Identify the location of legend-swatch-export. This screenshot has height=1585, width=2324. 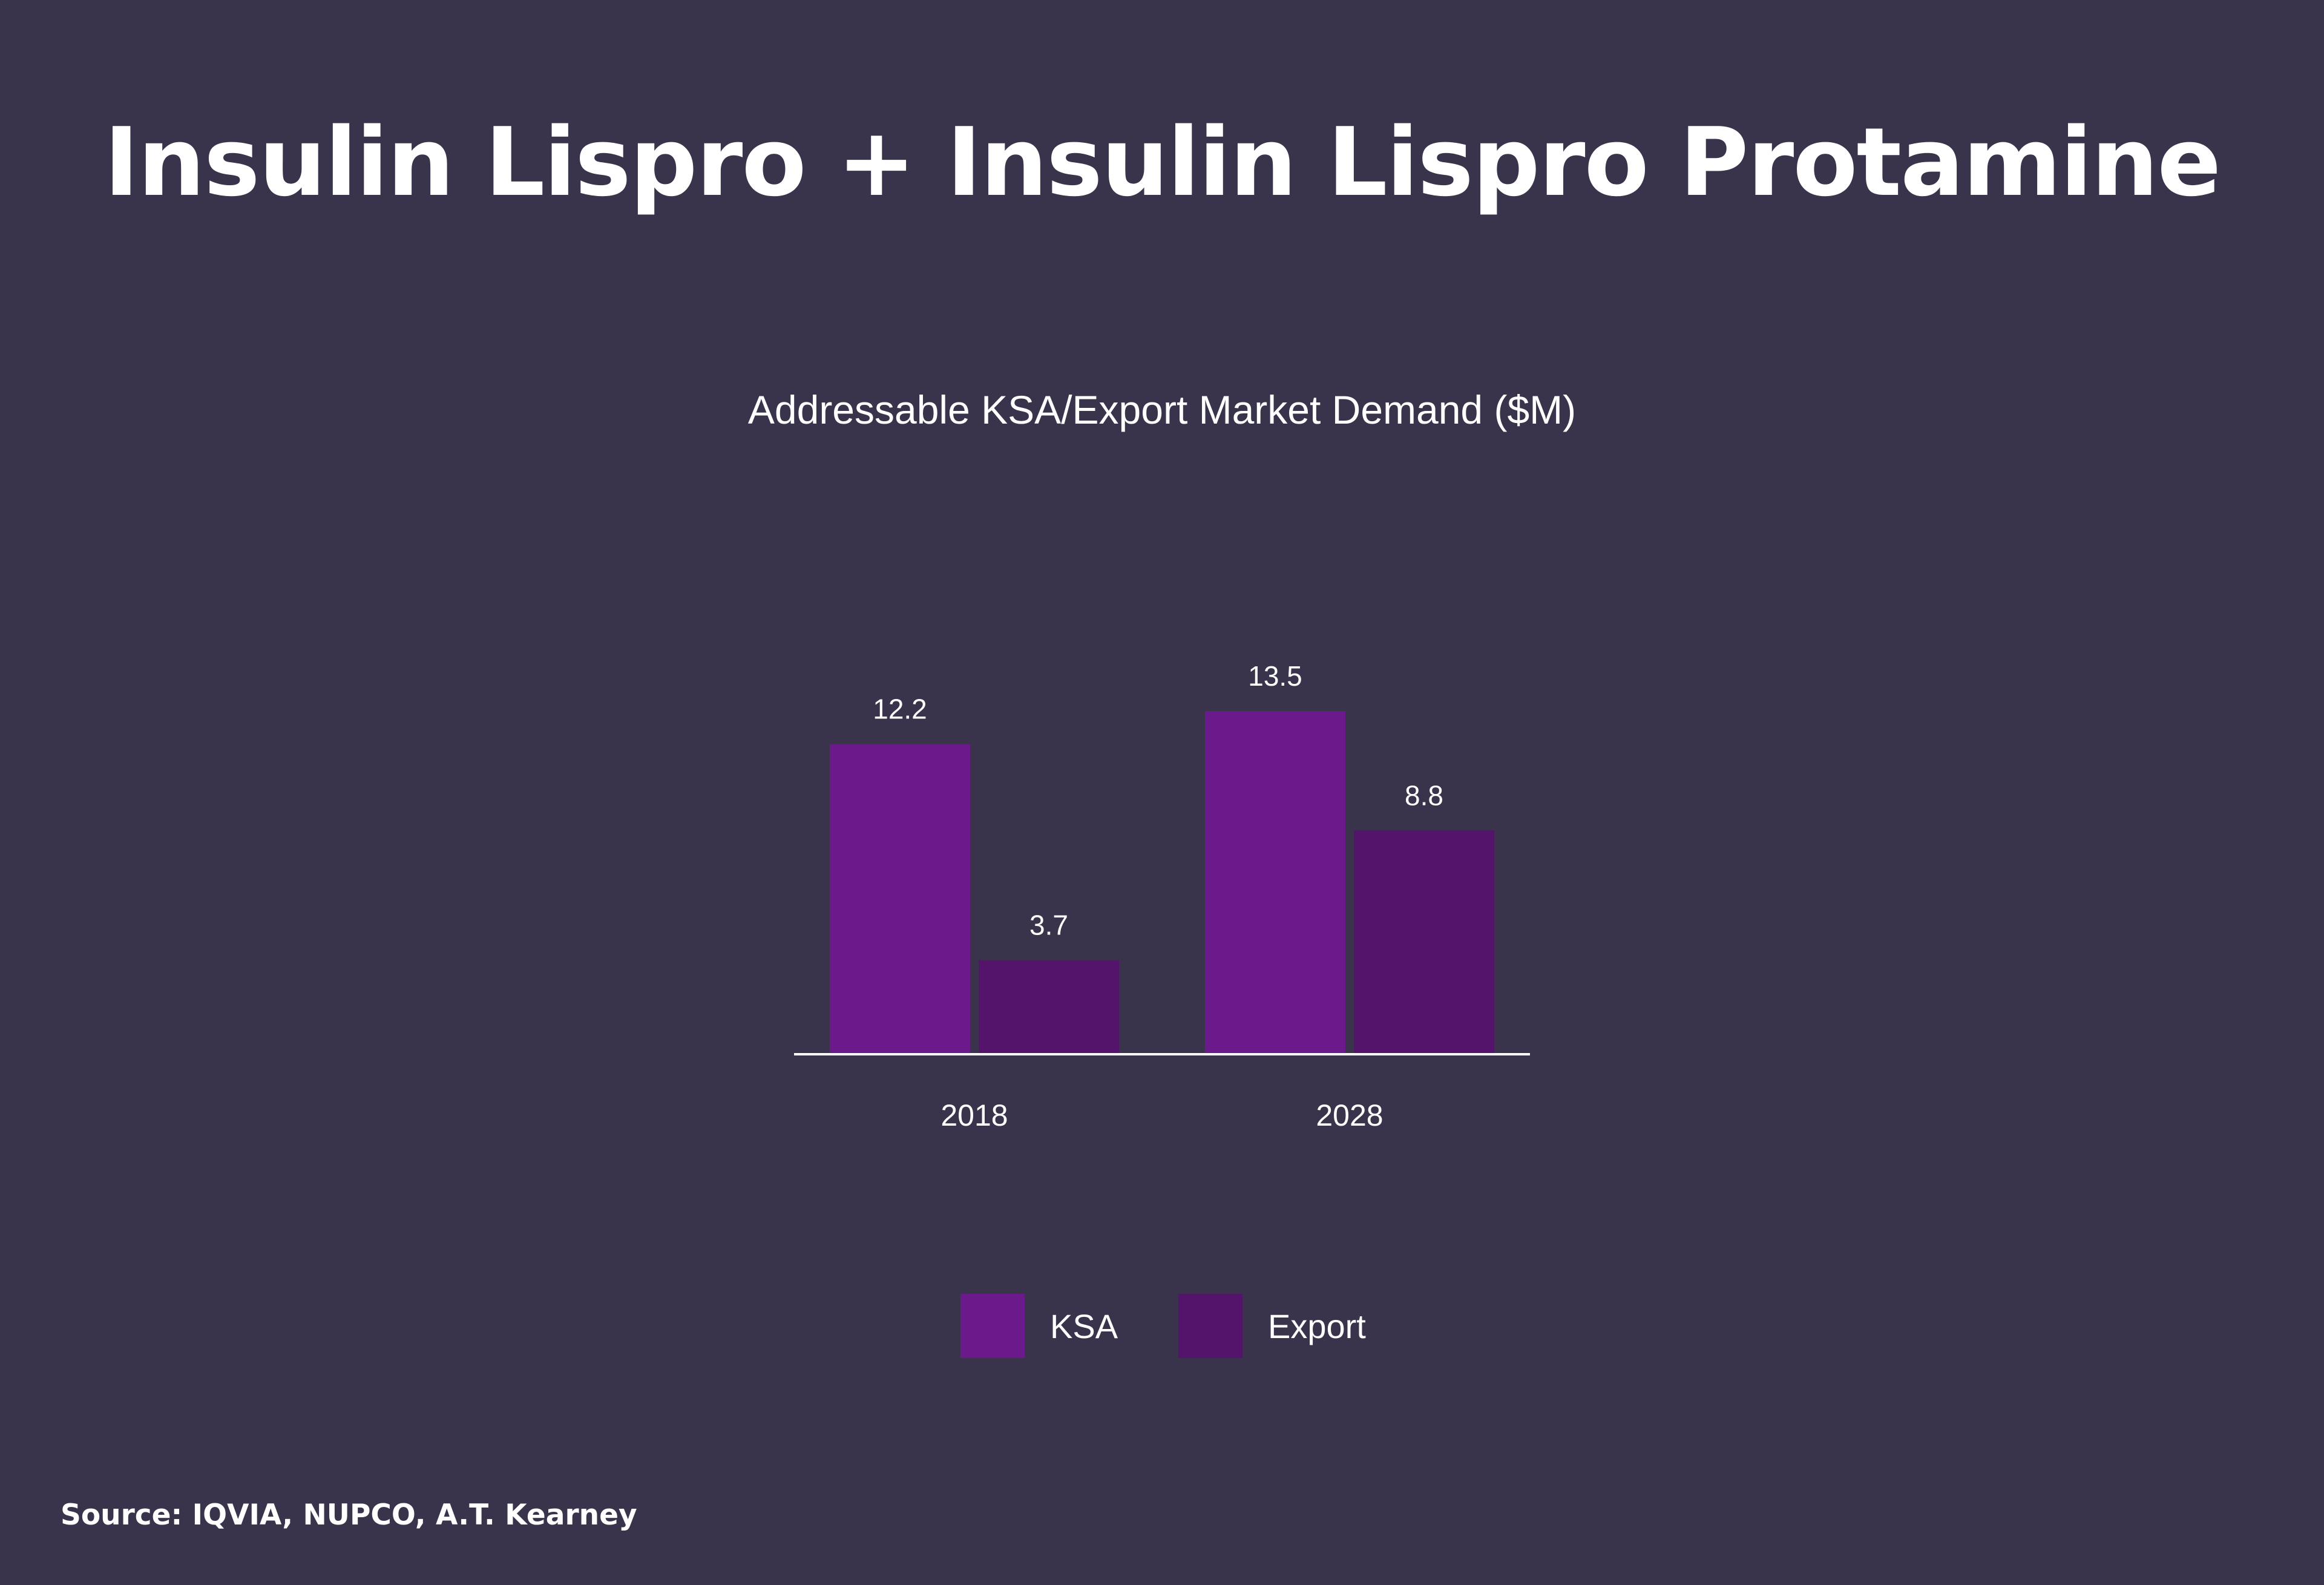
(1210, 1326).